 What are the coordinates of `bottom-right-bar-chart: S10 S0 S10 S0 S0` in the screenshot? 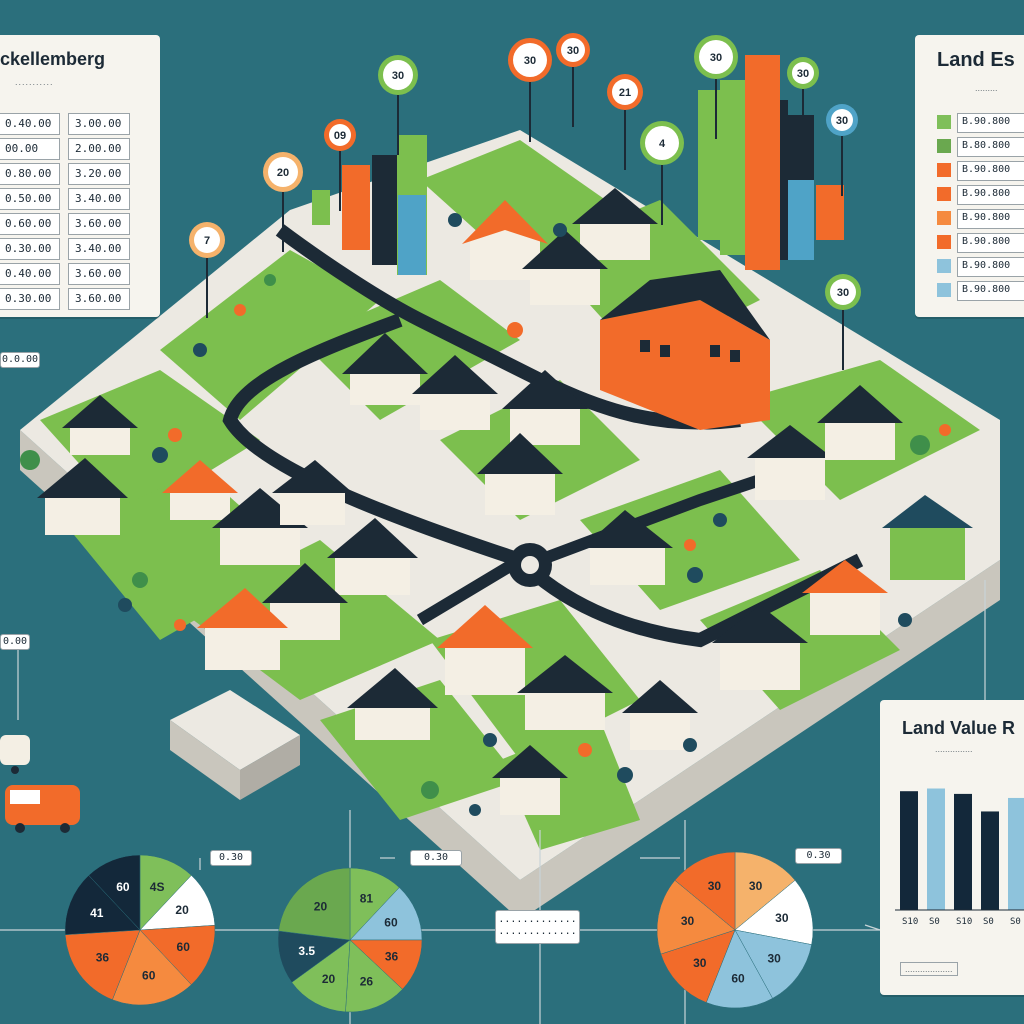 It's located at (959, 857).